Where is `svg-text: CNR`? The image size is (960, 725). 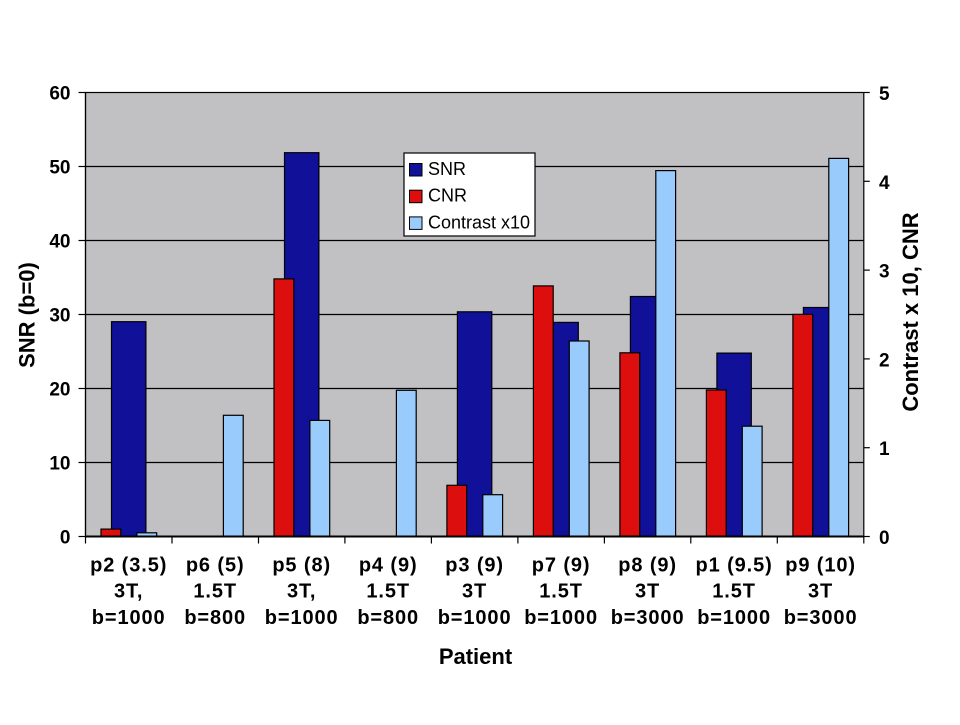 svg-text: CNR is located at coordinates (447, 196).